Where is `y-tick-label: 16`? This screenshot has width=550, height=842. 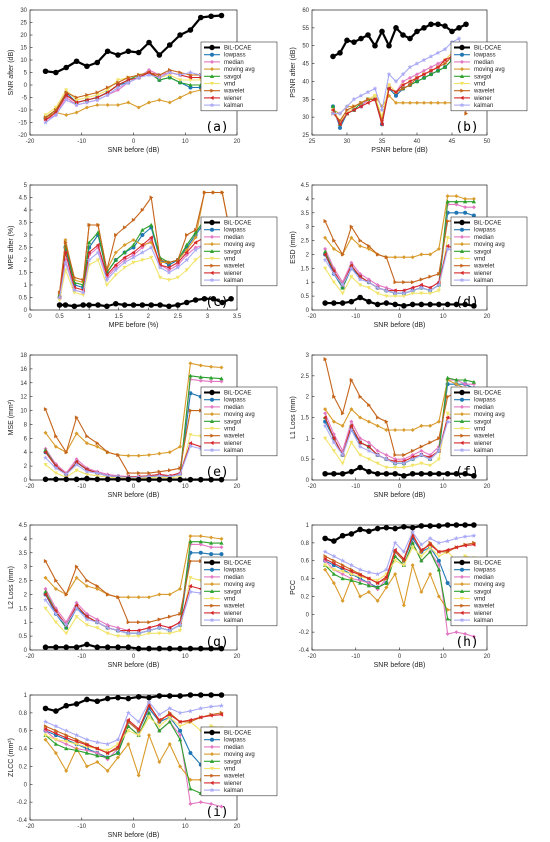 y-tick-label: 16 is located at coordinates (23, 370).